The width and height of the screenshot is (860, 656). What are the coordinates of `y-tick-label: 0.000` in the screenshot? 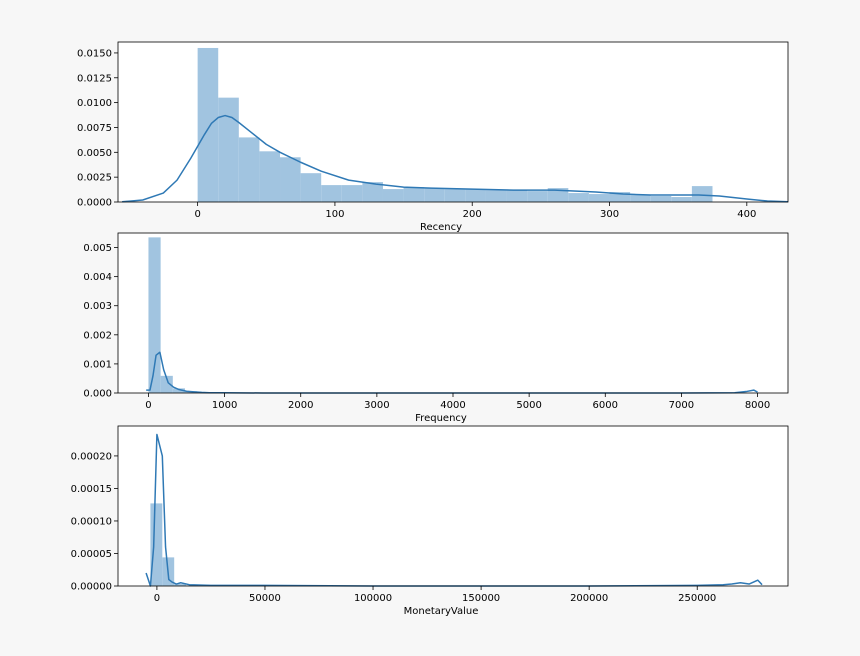 It's located at (97, 394).